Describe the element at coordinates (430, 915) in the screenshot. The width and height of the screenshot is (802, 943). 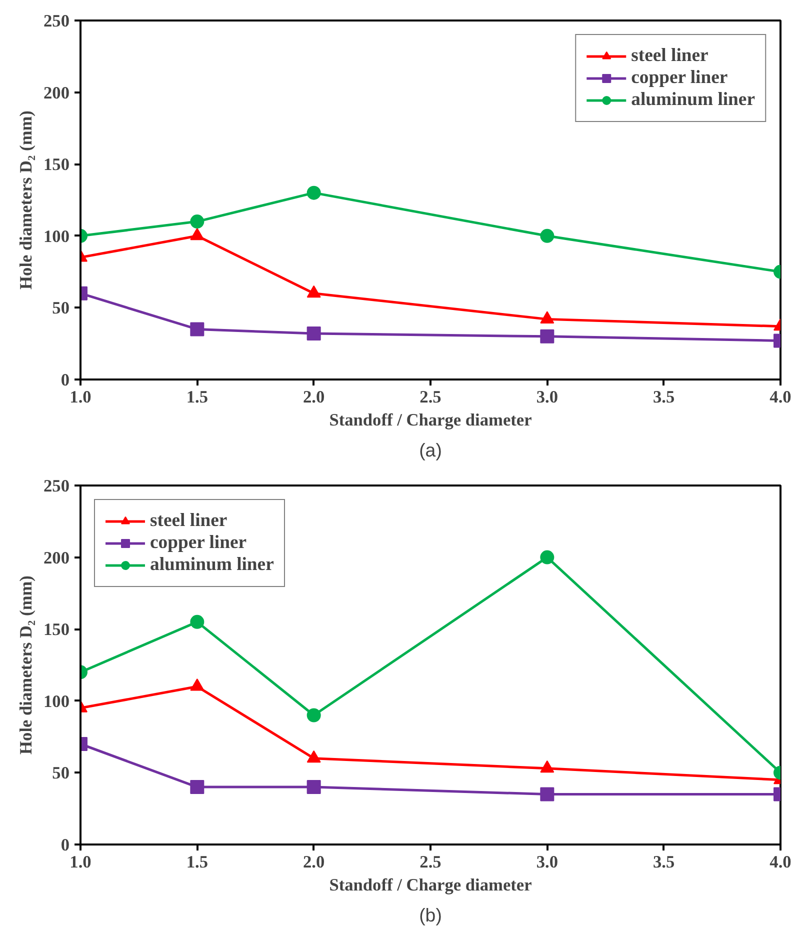
I see `text: (b)` at that location.